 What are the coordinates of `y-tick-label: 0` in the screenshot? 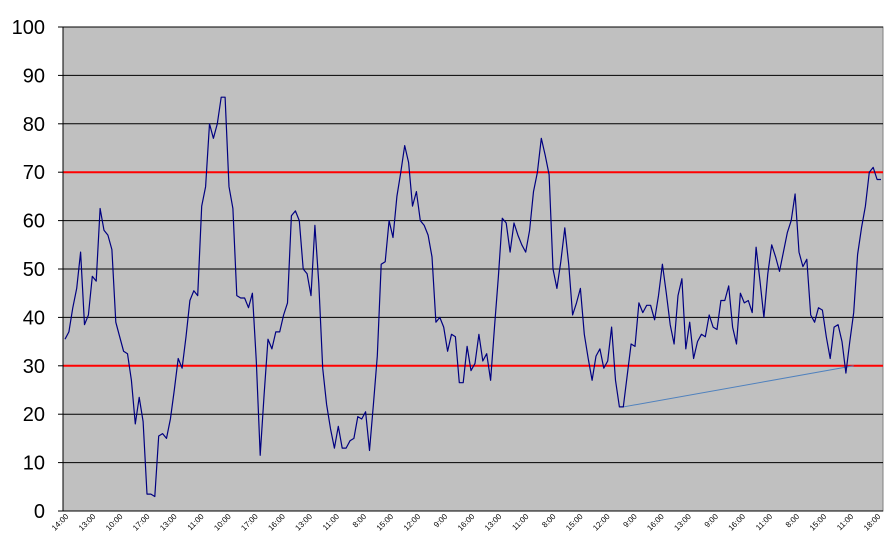 It's located at (39, 512).